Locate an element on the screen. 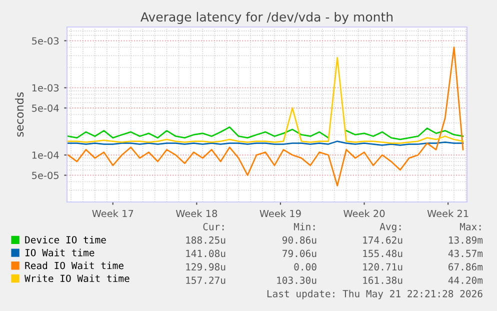 This screenshot has height=311, width=497. y-tick-label: 5e-04 is located at coordinates (45, 108).